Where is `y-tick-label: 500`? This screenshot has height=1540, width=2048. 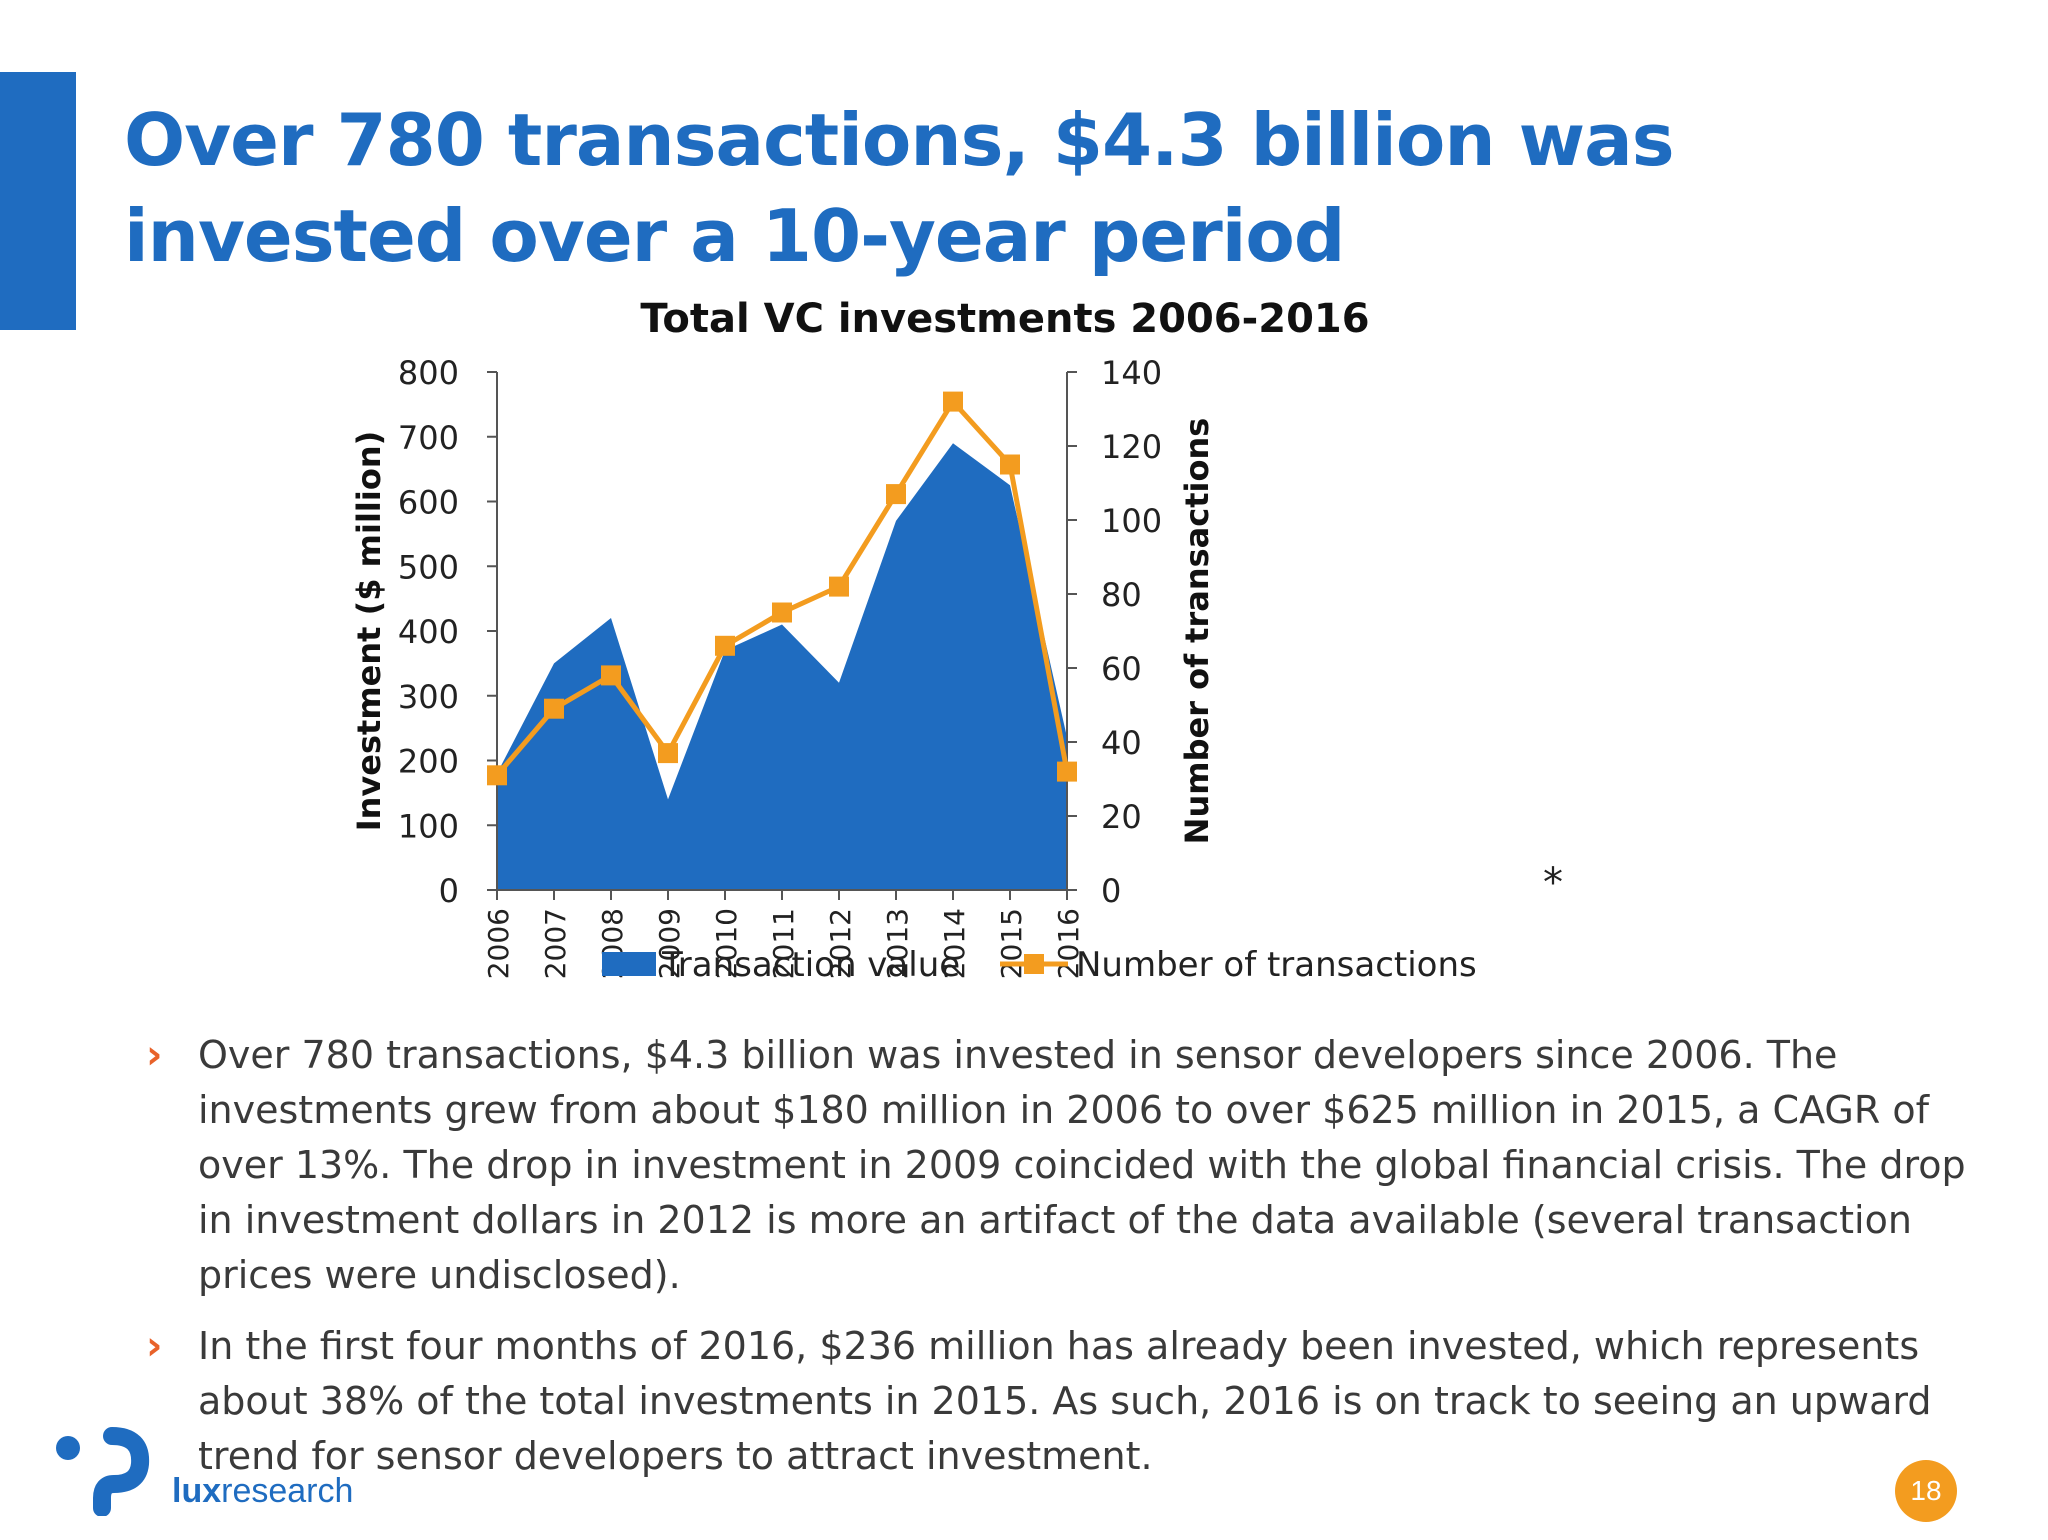
y-tick-label: 500 is located at coordinates (428, 567).